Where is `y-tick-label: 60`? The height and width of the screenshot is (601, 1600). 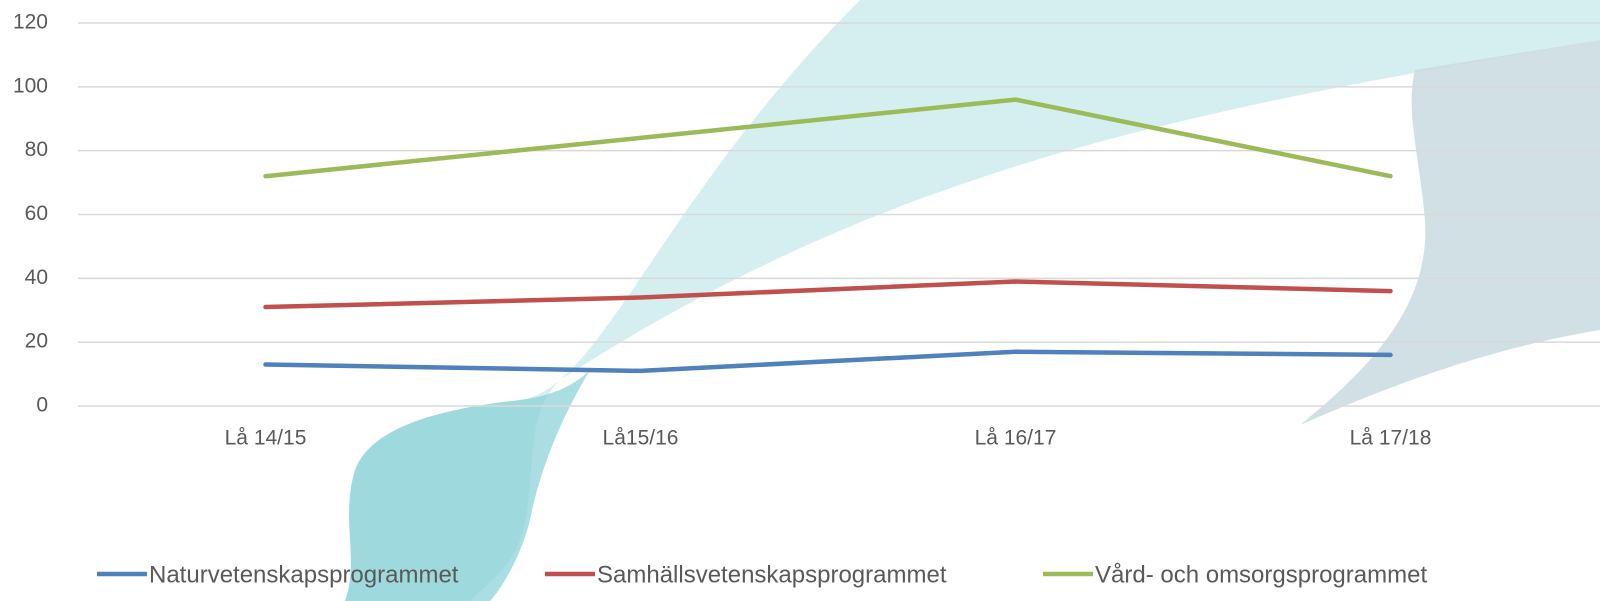
y-tick-label: 60 is located at coordinates (36, 213).